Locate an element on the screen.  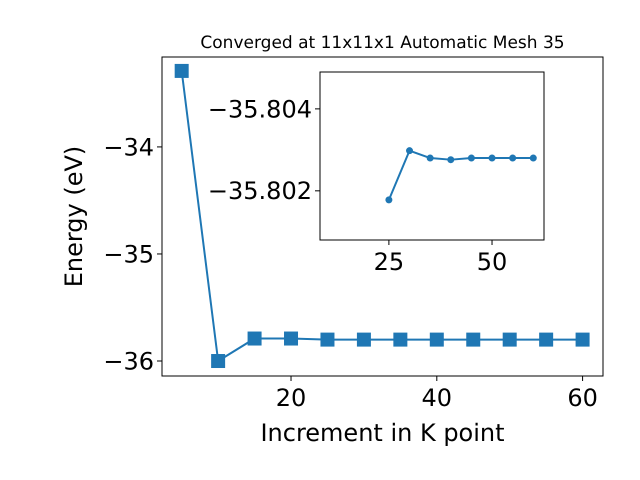
x-tick-label: 60 is located at coordinates (582, 398).